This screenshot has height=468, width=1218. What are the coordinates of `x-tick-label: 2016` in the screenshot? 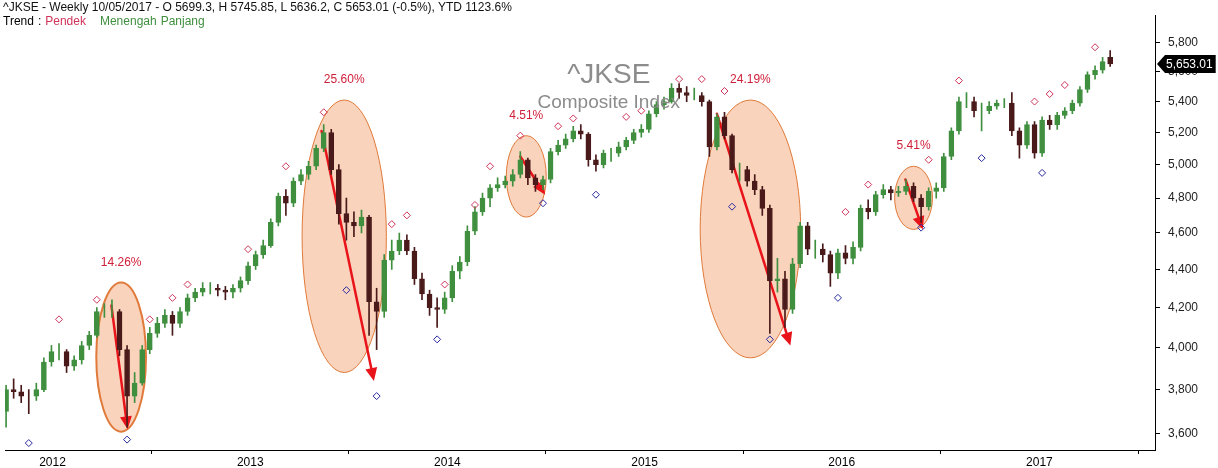 It's located at (842, 461).